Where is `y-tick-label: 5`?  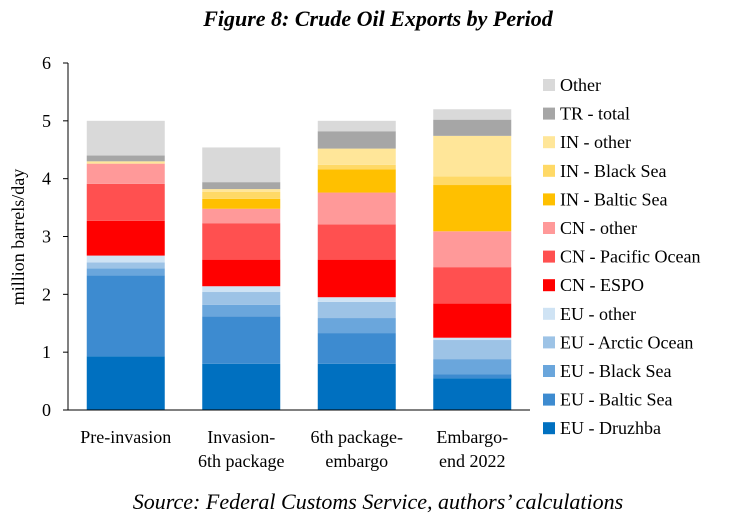 y-tick-label: 5 is located at coordinates (46, 121).